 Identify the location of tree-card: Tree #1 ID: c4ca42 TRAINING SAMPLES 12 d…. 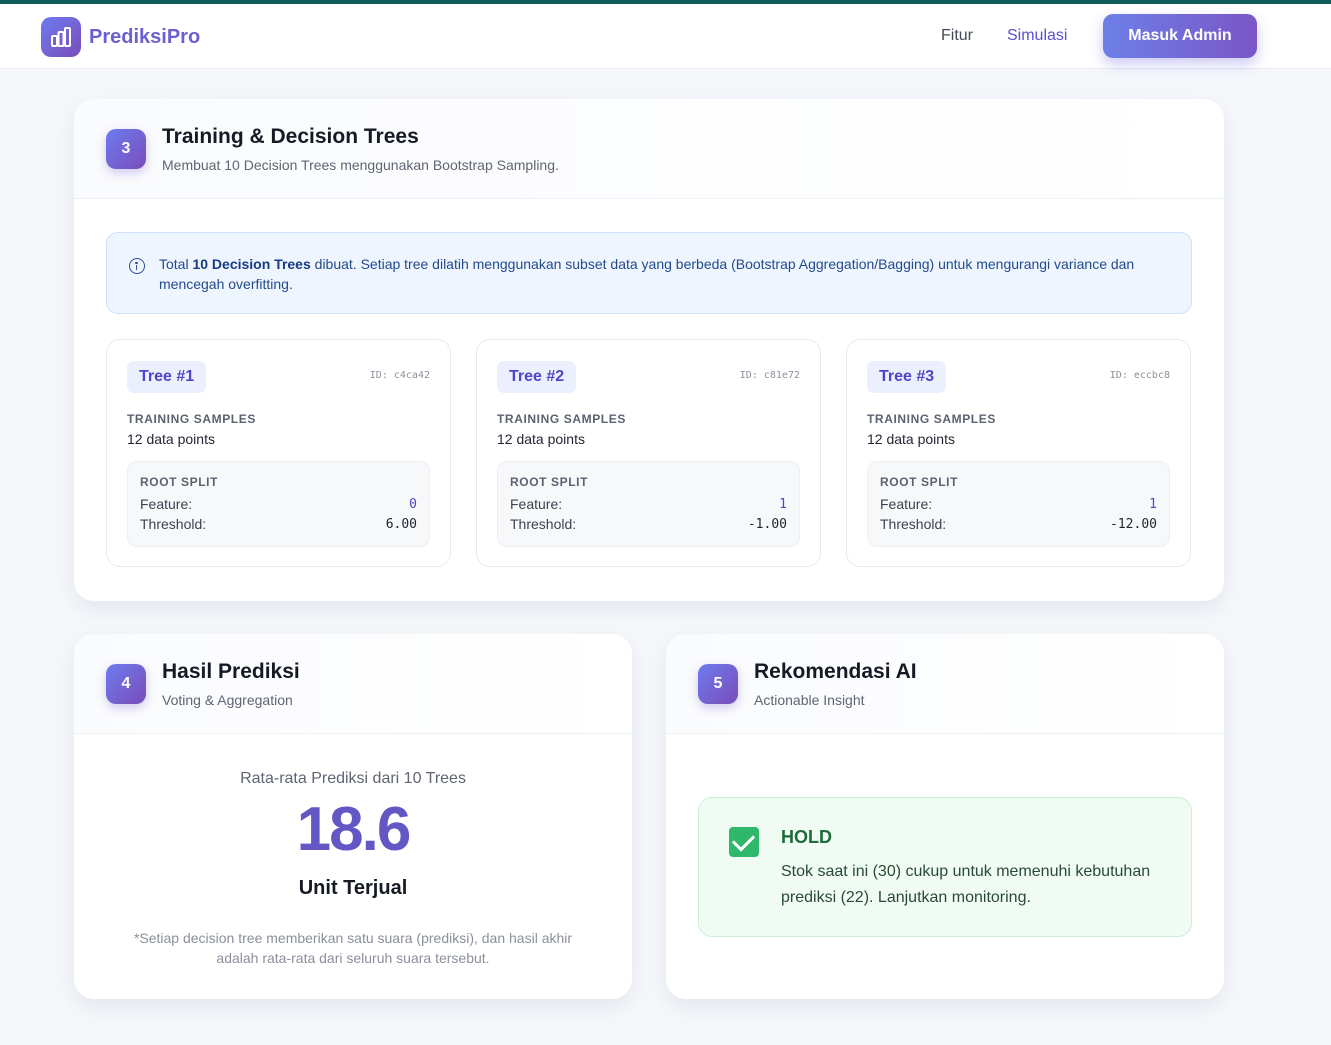
(278, 453).